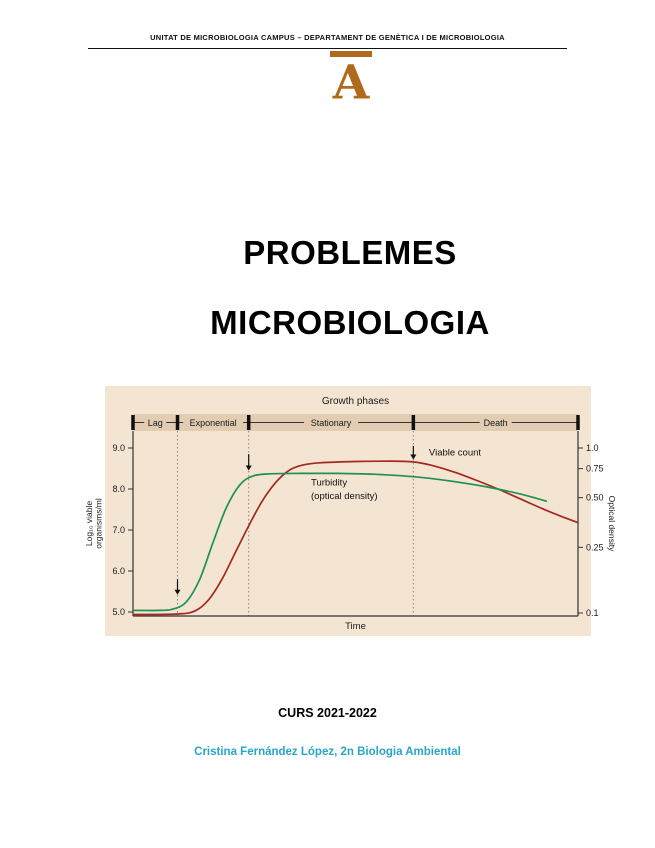 The image size is (655, 848). What do you see at coordinates (350, 322) in the screenshot?
I see `page-title-line-2: MICROBIOLOGIA` at bounding box center [350, 322].